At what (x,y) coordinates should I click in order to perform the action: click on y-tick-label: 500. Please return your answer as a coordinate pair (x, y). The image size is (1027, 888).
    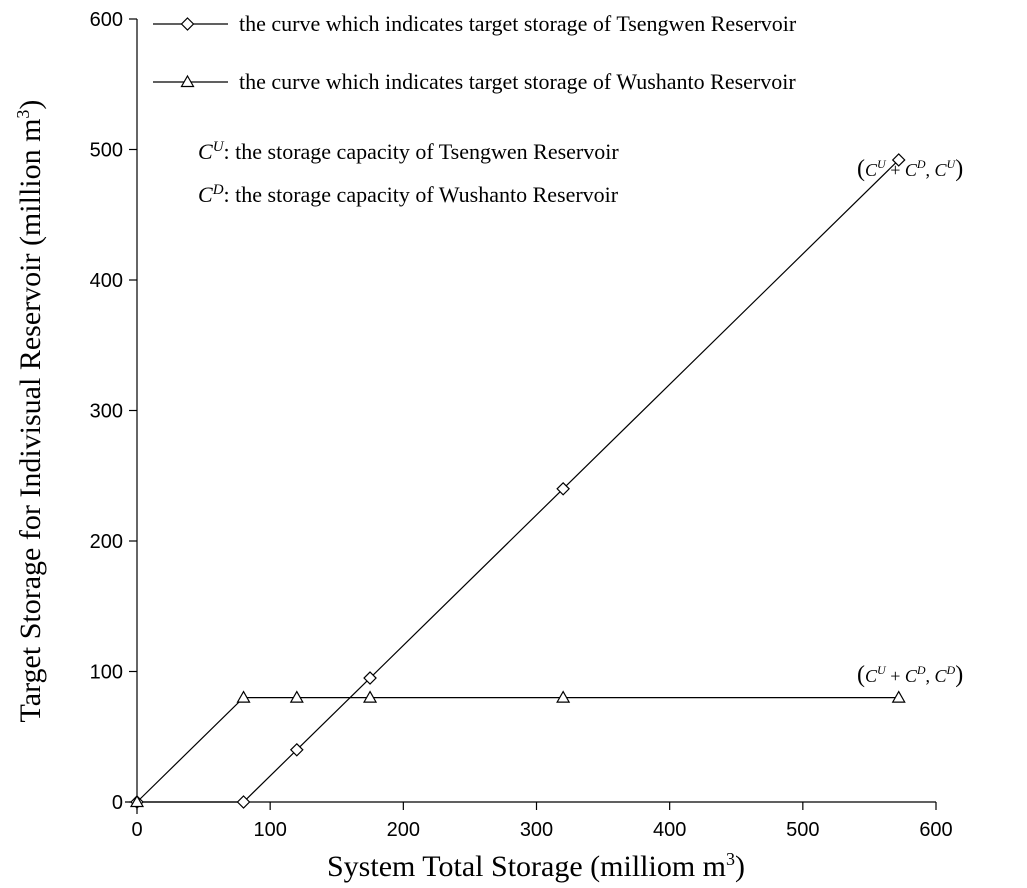
    Looking at the image, I should click on (106, 151).